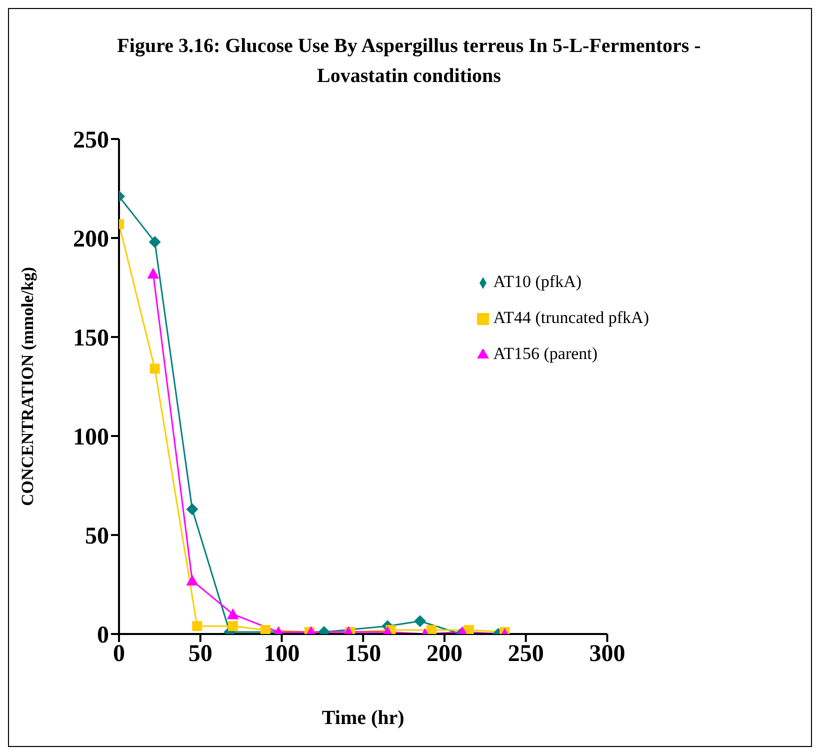  What do you see at coordinates (363, 654) in the screenshot?
I see `x-tick-label: 150` at bounding box center [363, 654].